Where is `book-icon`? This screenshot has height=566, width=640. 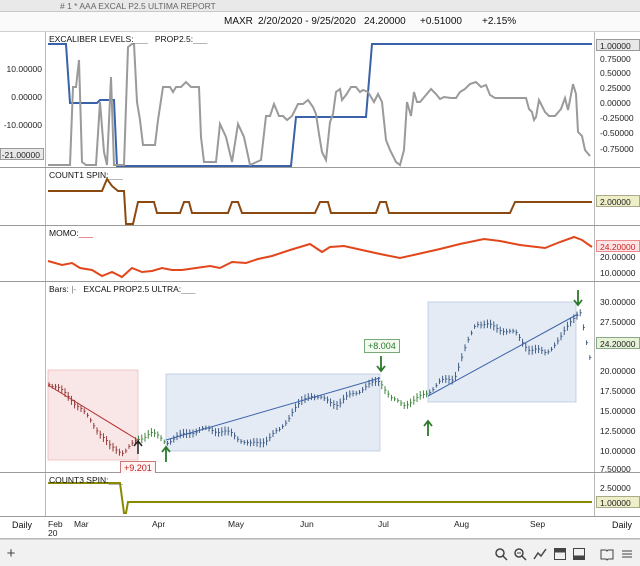 book-icon is located at coordinates (607, 554).